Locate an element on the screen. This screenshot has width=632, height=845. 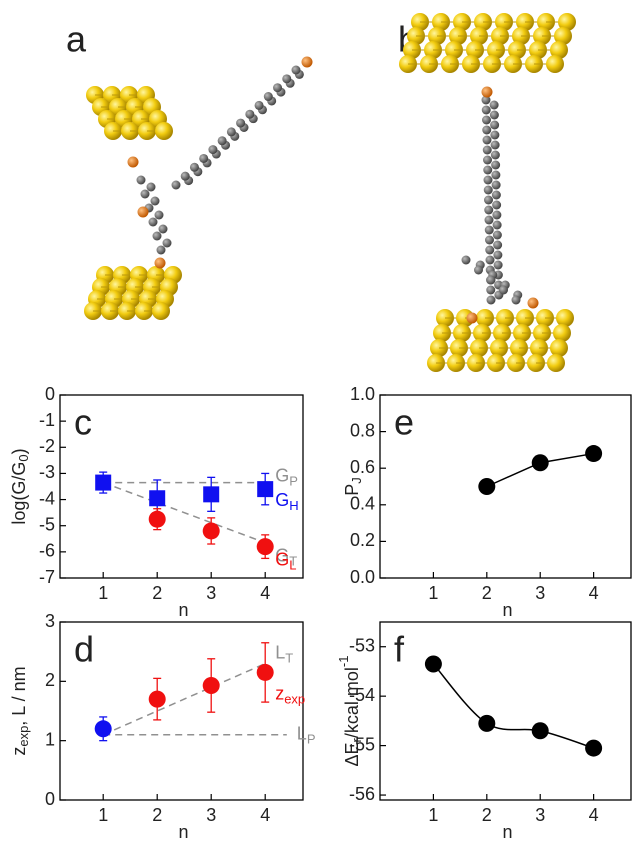
chart-panel: f -56 -55 -54 -53 1 2 3 4 n ΔEr/kcal mol-1 is located at coordinates (484, 731).